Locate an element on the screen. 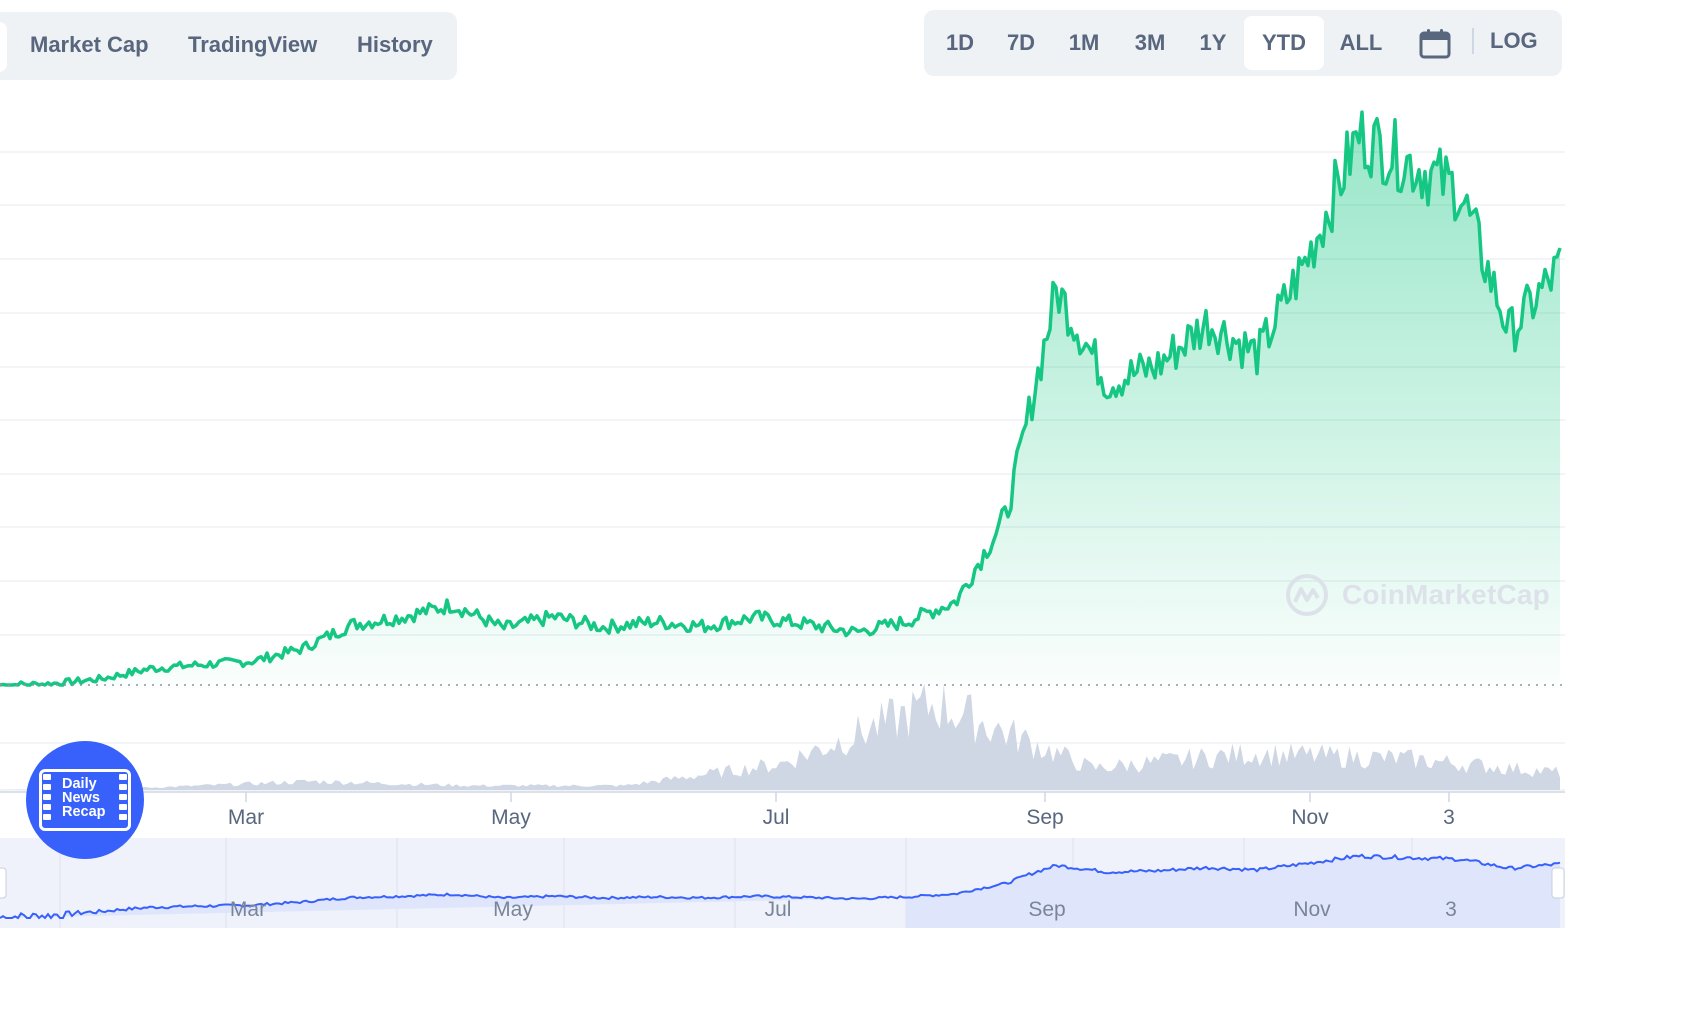 The width and height of the screenshot is (1700, 1026). calendar-icon is located at coordinates (1435, 44).